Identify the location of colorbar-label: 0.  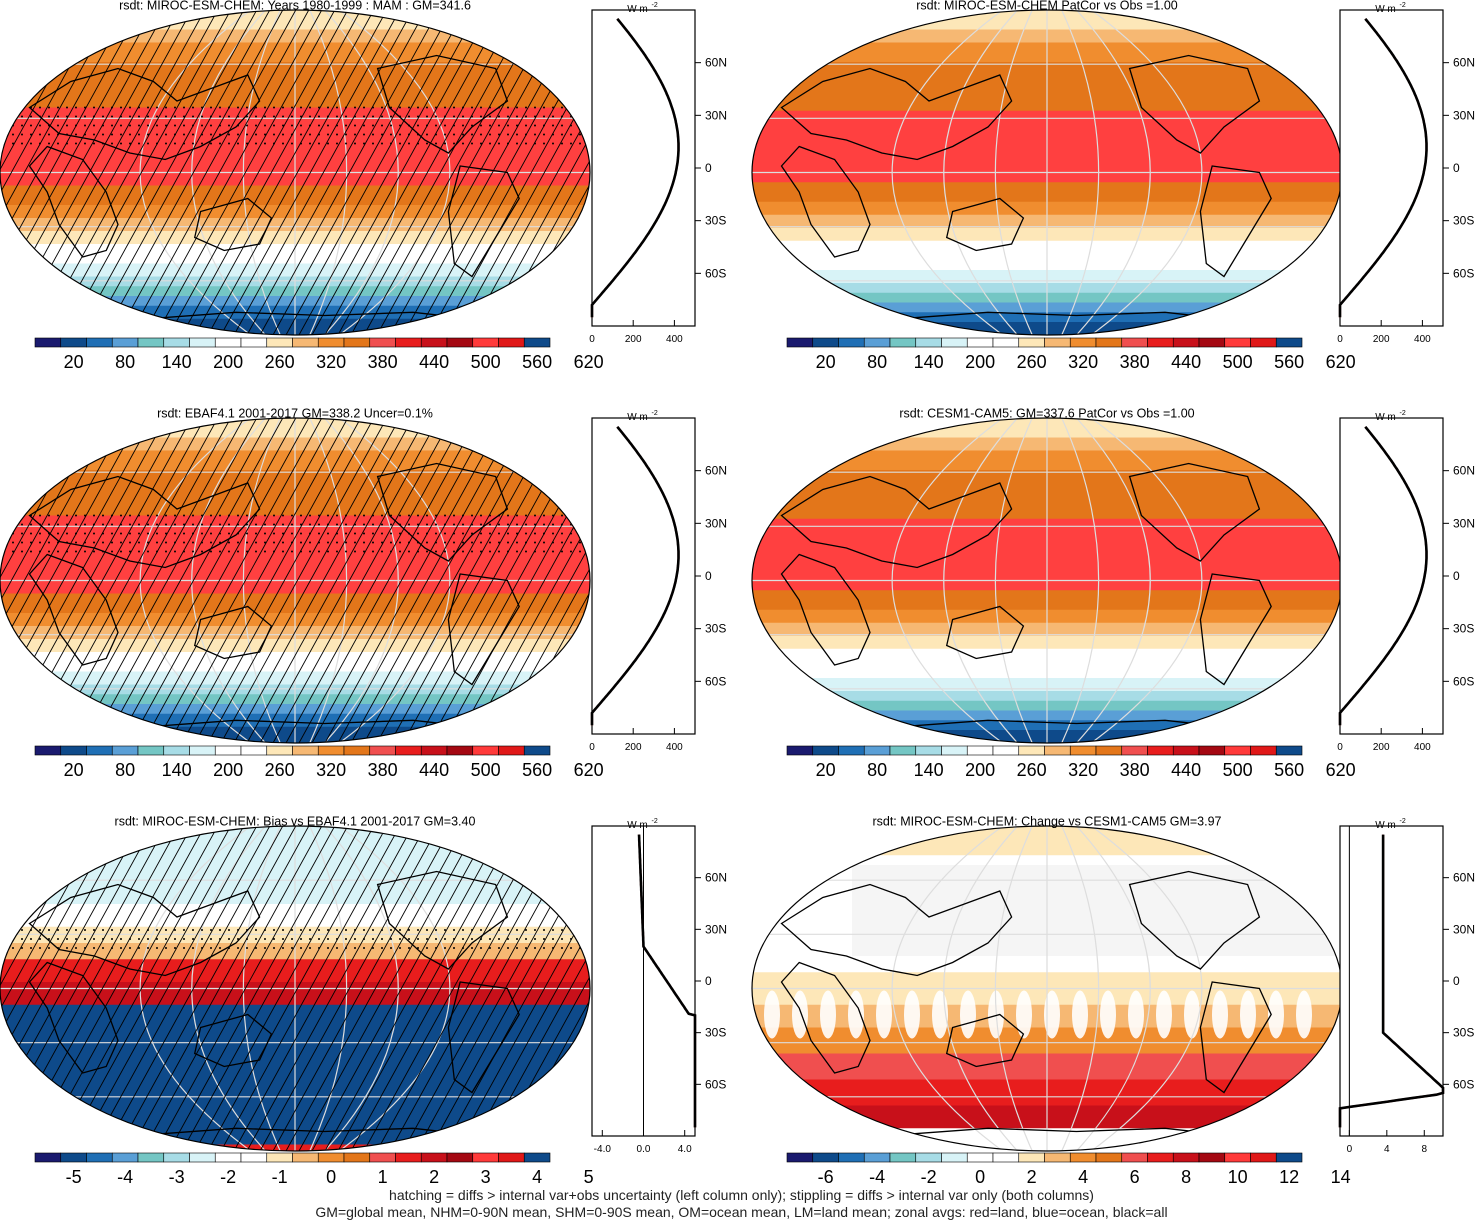
(331, 1177).